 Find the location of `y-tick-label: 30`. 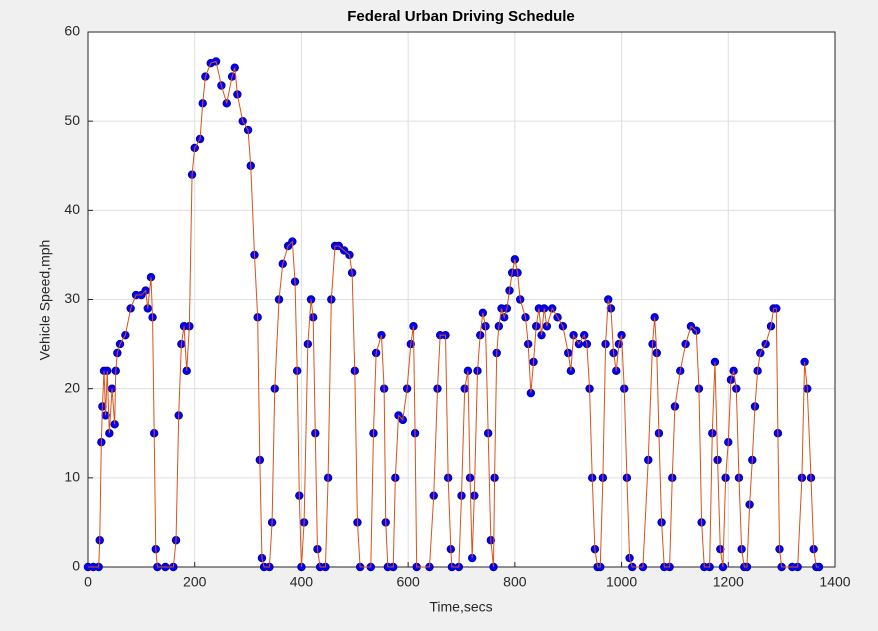

y-tick-label: 30 is located at coordinates (72, 298).